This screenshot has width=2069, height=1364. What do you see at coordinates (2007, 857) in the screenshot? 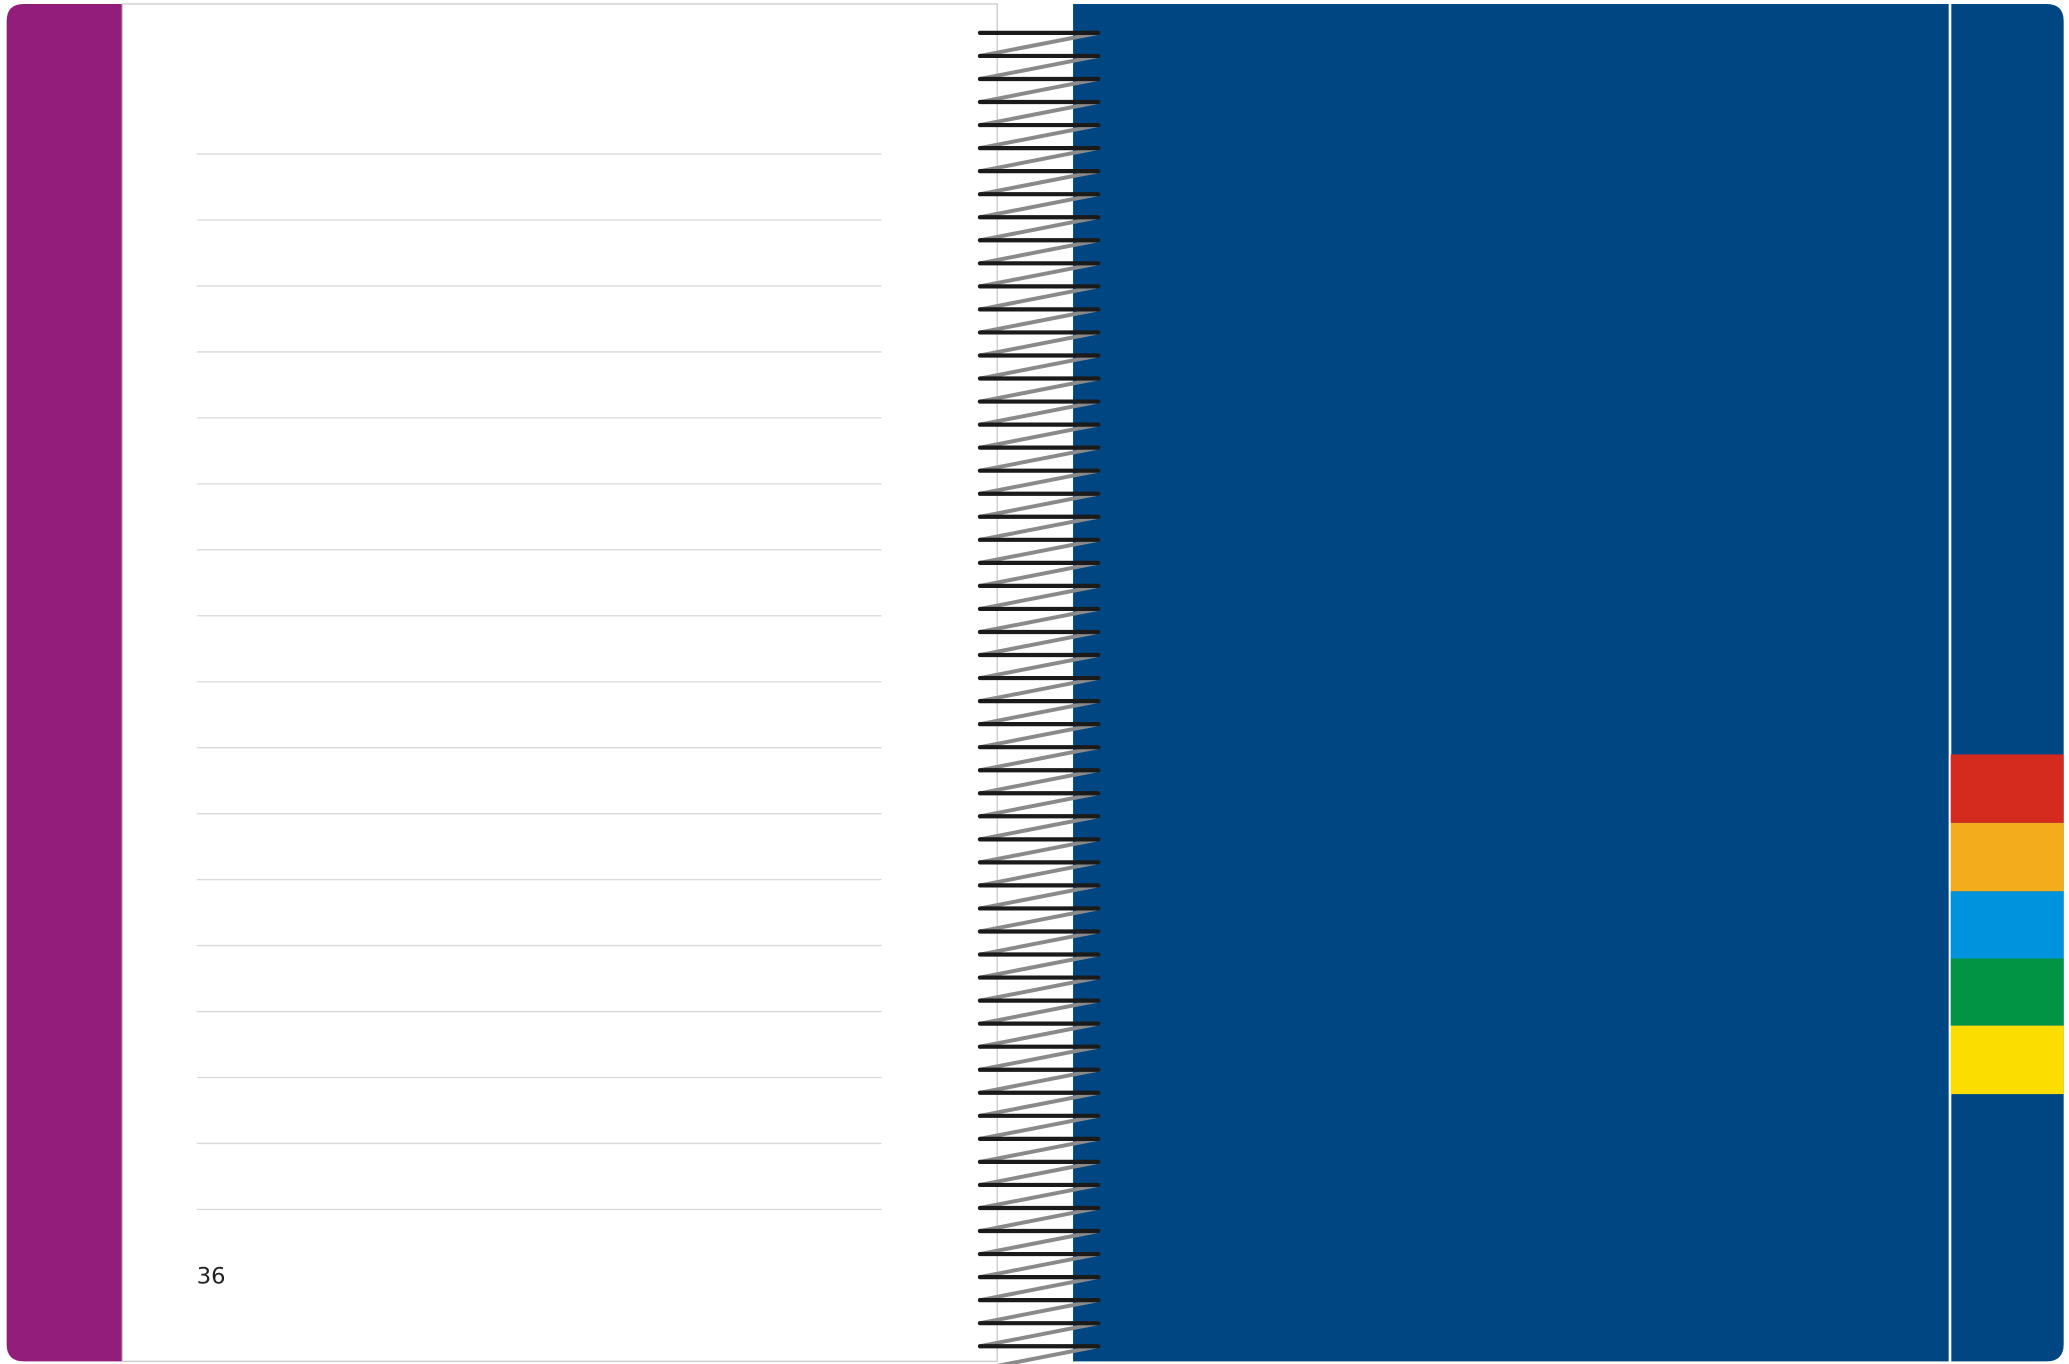
I see `tab-orange` at bounding box center [2007, 857].